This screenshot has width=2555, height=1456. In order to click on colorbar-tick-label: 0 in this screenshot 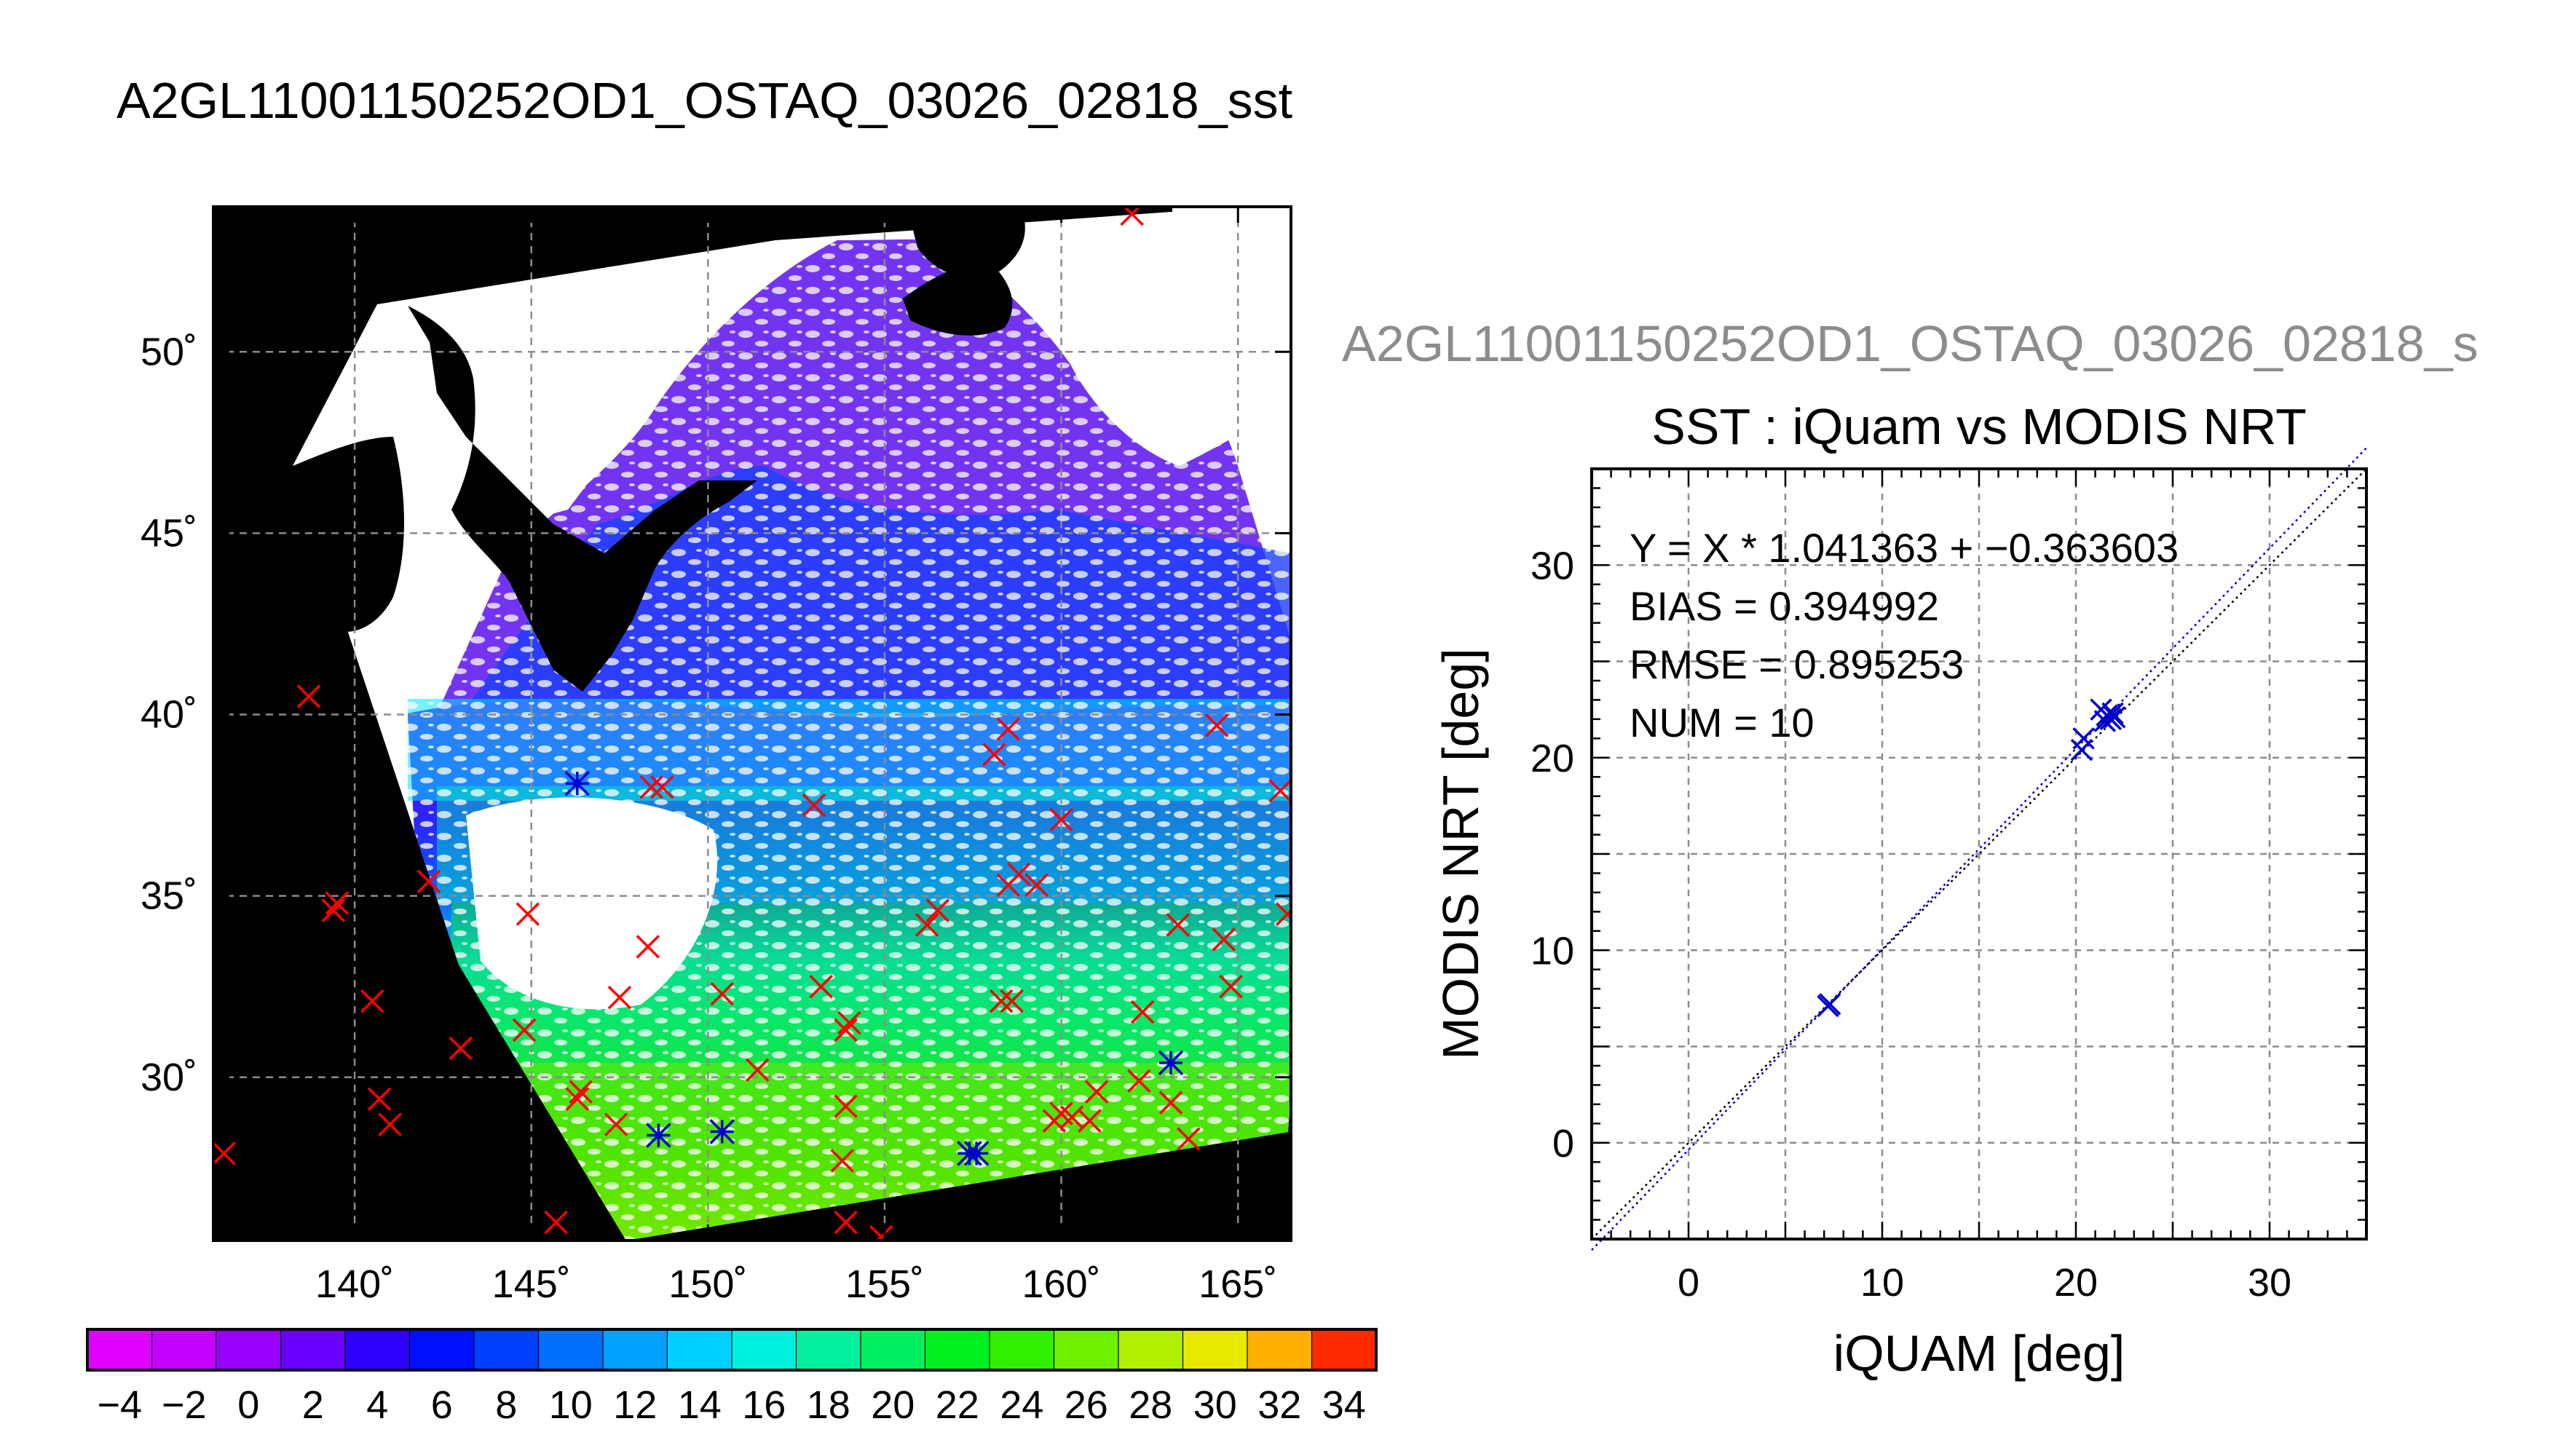, I will do `click(248, 1405)`.